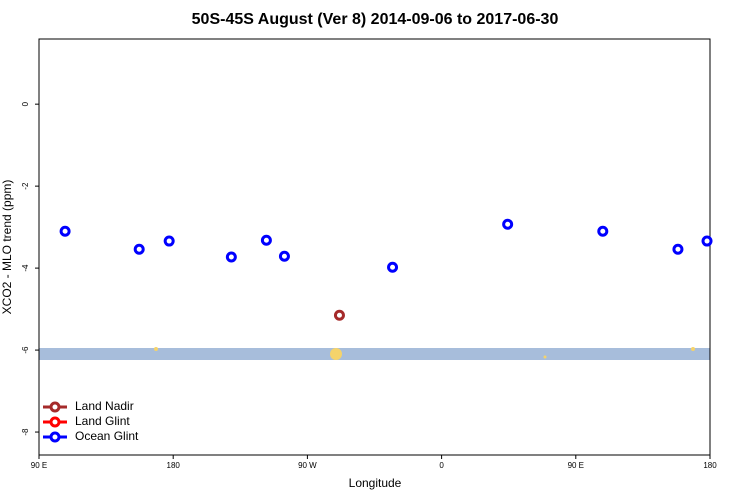 The image size is (750, 500). What do you see at coordinates (307, 465) in the screenshot?
I see `x-tick-label: 90 W` at bounding box center [307, 465].